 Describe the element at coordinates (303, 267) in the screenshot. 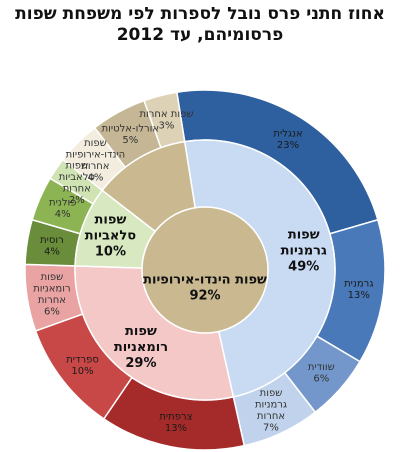

I see `middle-slice-label: 49%` at that location.